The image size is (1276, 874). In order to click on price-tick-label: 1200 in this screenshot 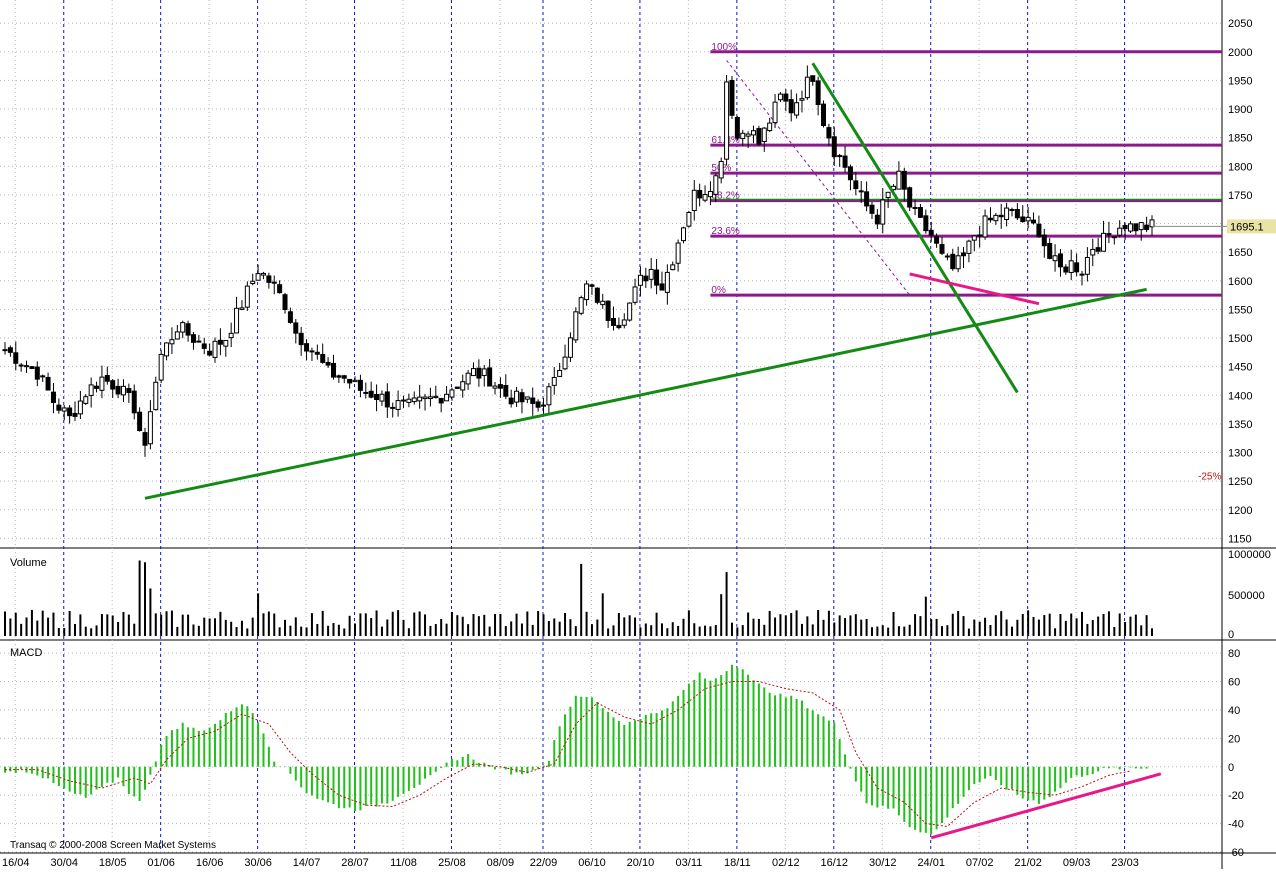, I will do `click(1240, 511)`.